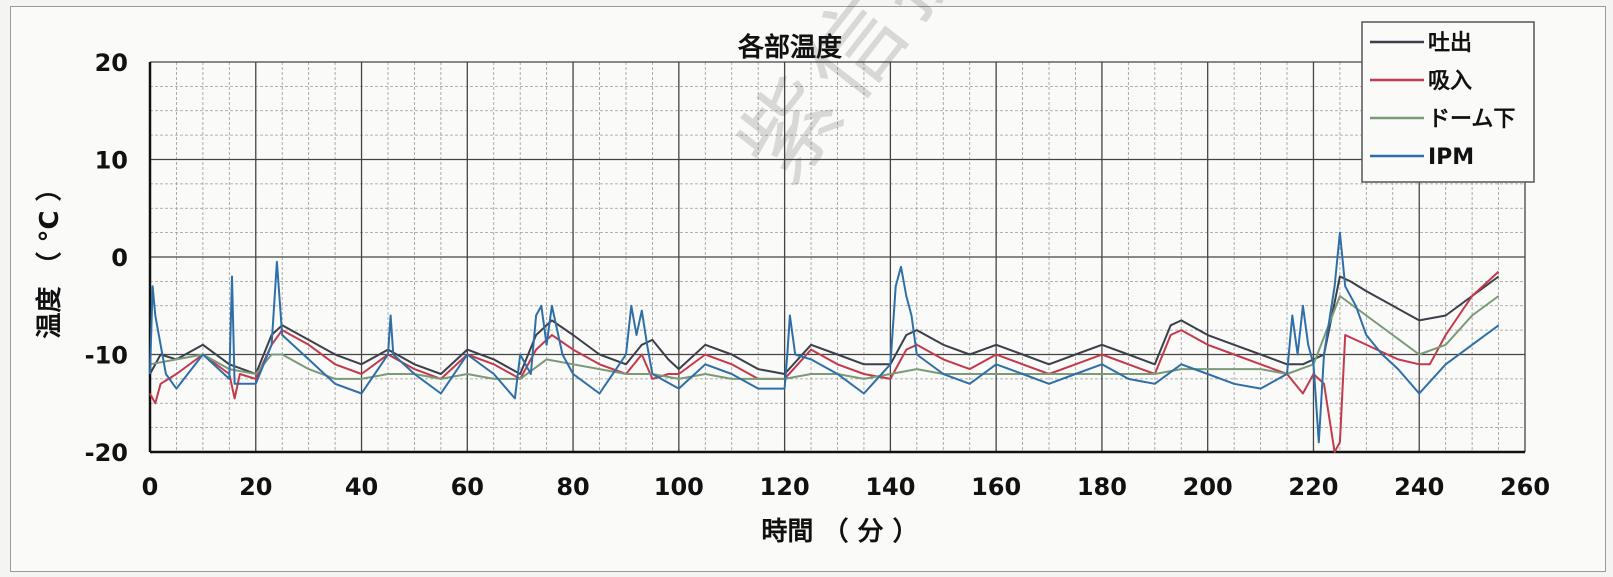 The image size is (1613, 577). I want to click on legend-label: 吐出, so click(1450, 43).